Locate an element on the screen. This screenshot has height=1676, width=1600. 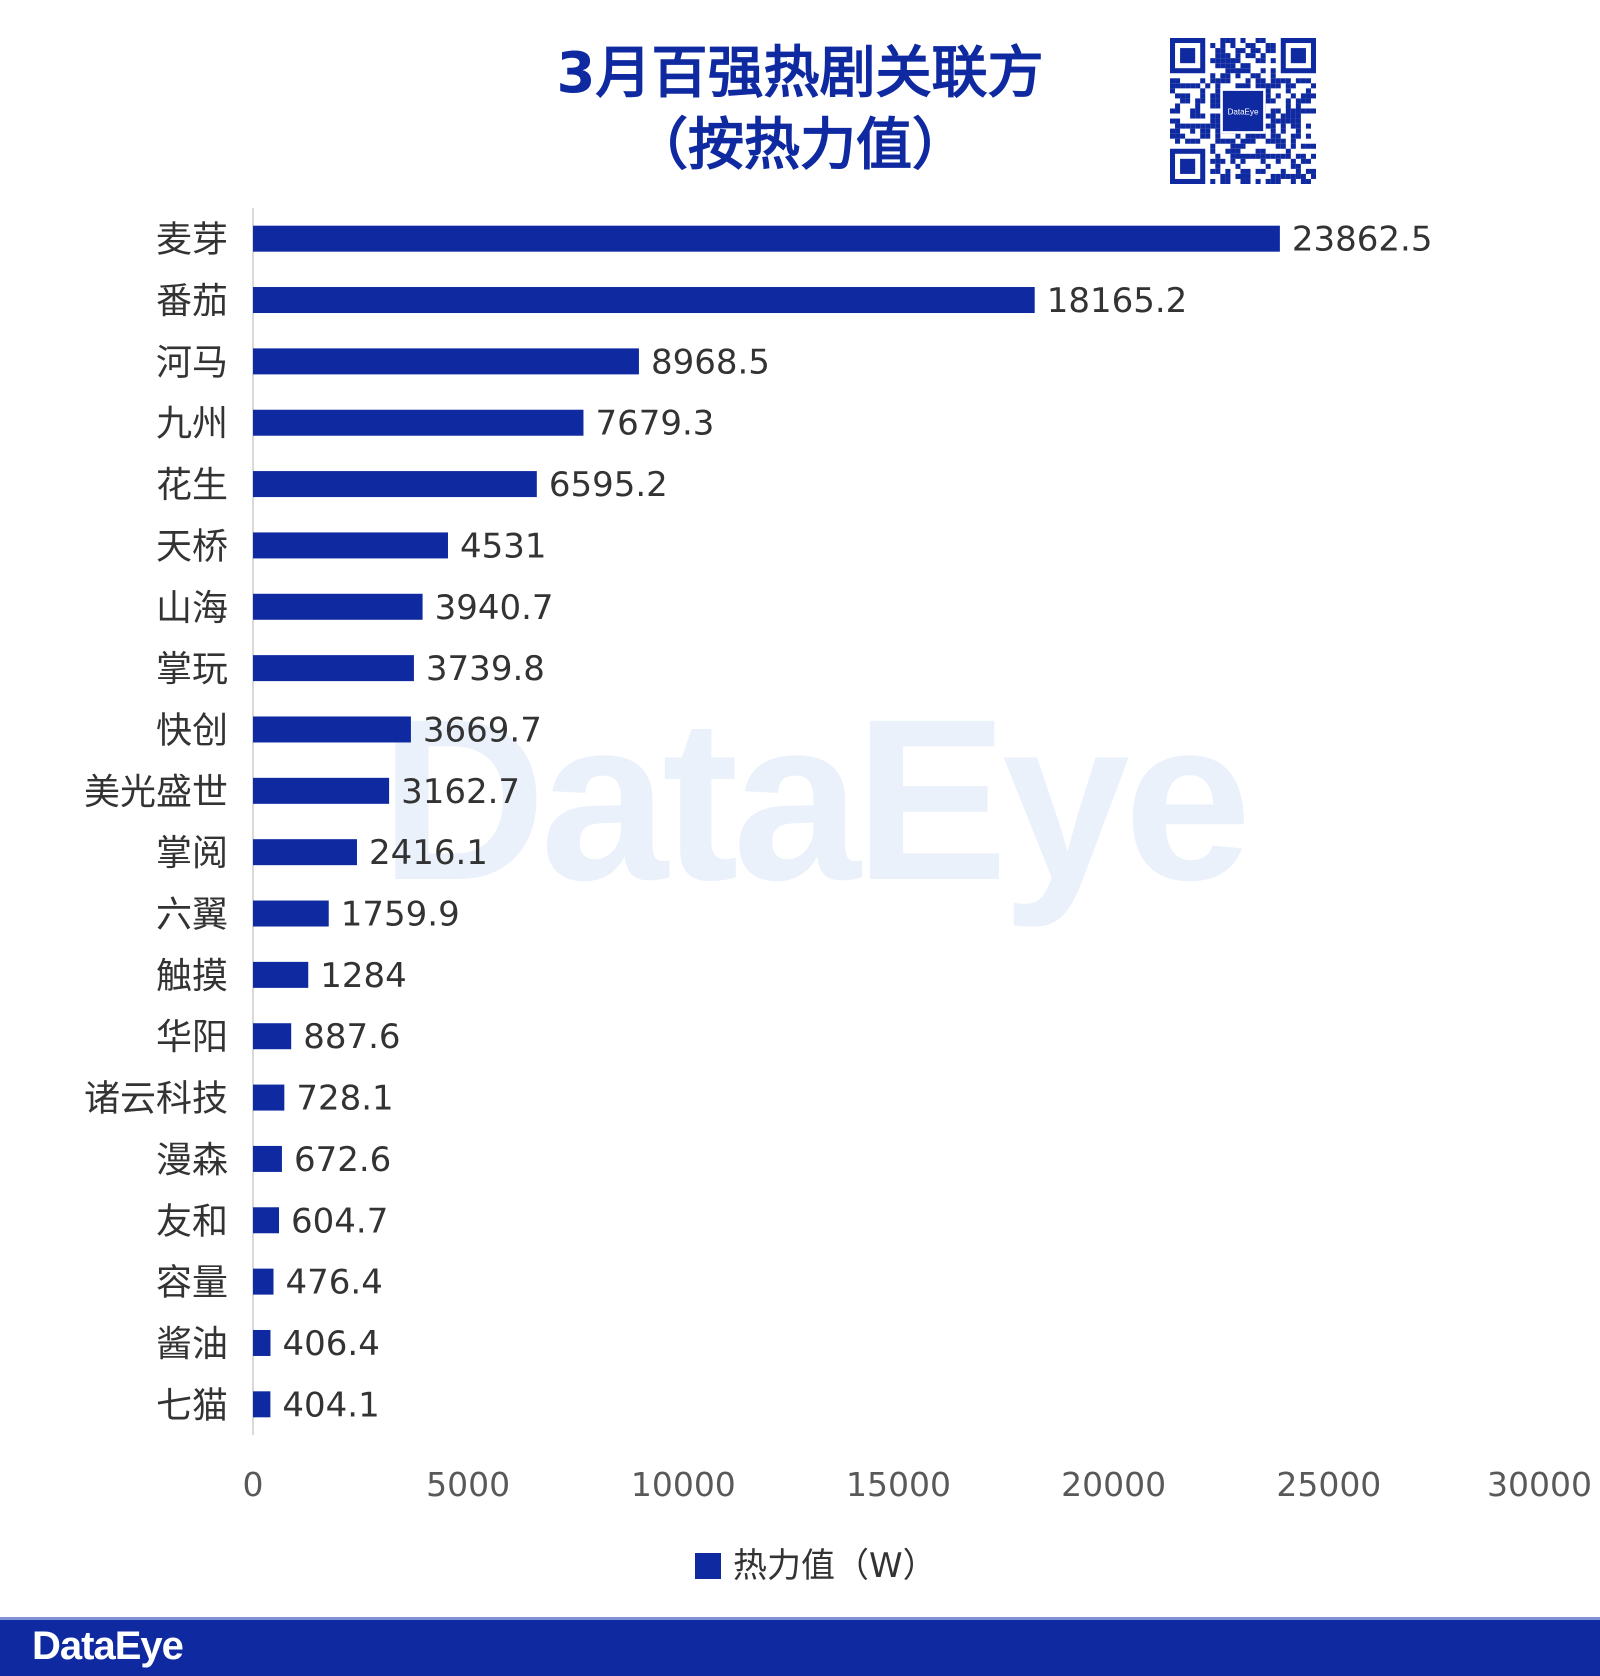
category-label: 七猫 is located at coordinates (192, 1405).